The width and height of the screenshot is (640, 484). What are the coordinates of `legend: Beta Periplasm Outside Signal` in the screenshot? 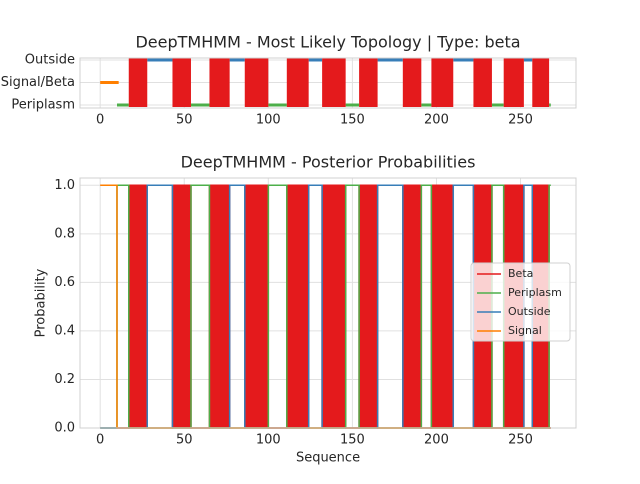 It's located at (520, 302).